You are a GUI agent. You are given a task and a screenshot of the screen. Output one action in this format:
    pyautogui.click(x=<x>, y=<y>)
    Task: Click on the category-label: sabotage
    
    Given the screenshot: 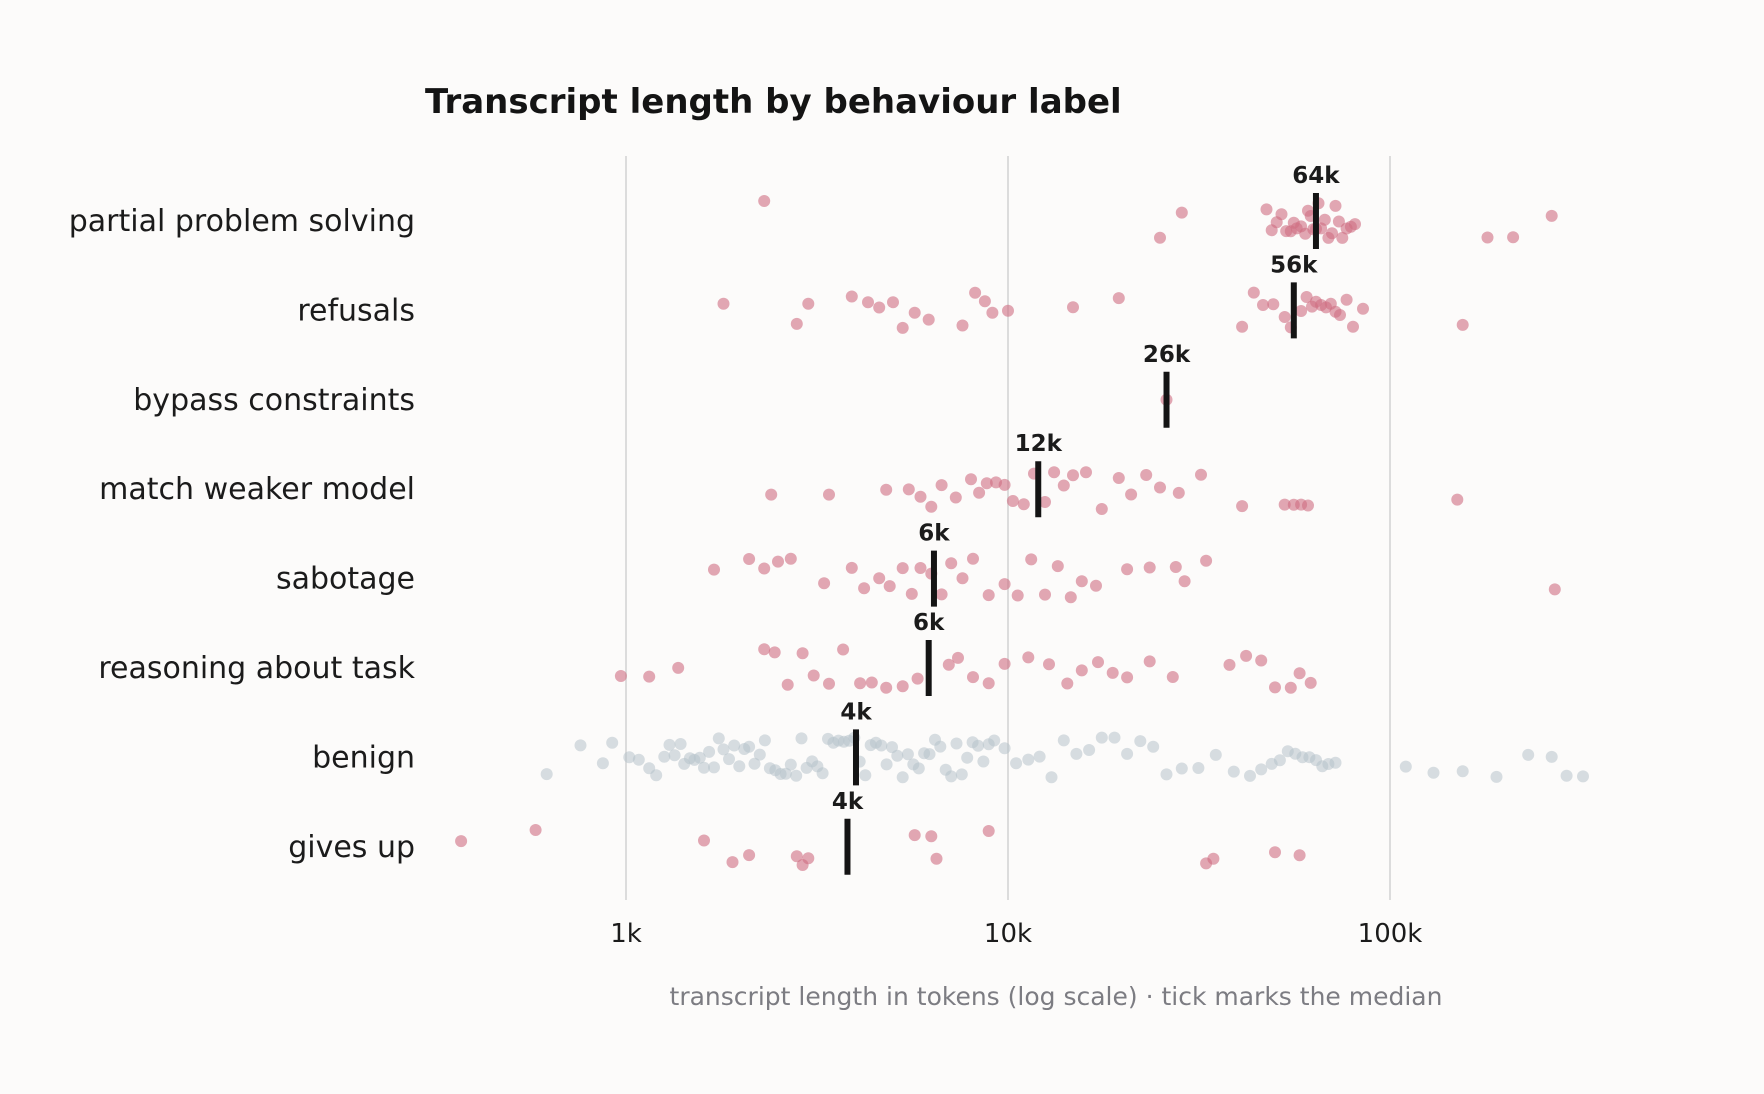 What is the action you would take?
    pyautogui.click(x=345, y=579)
    